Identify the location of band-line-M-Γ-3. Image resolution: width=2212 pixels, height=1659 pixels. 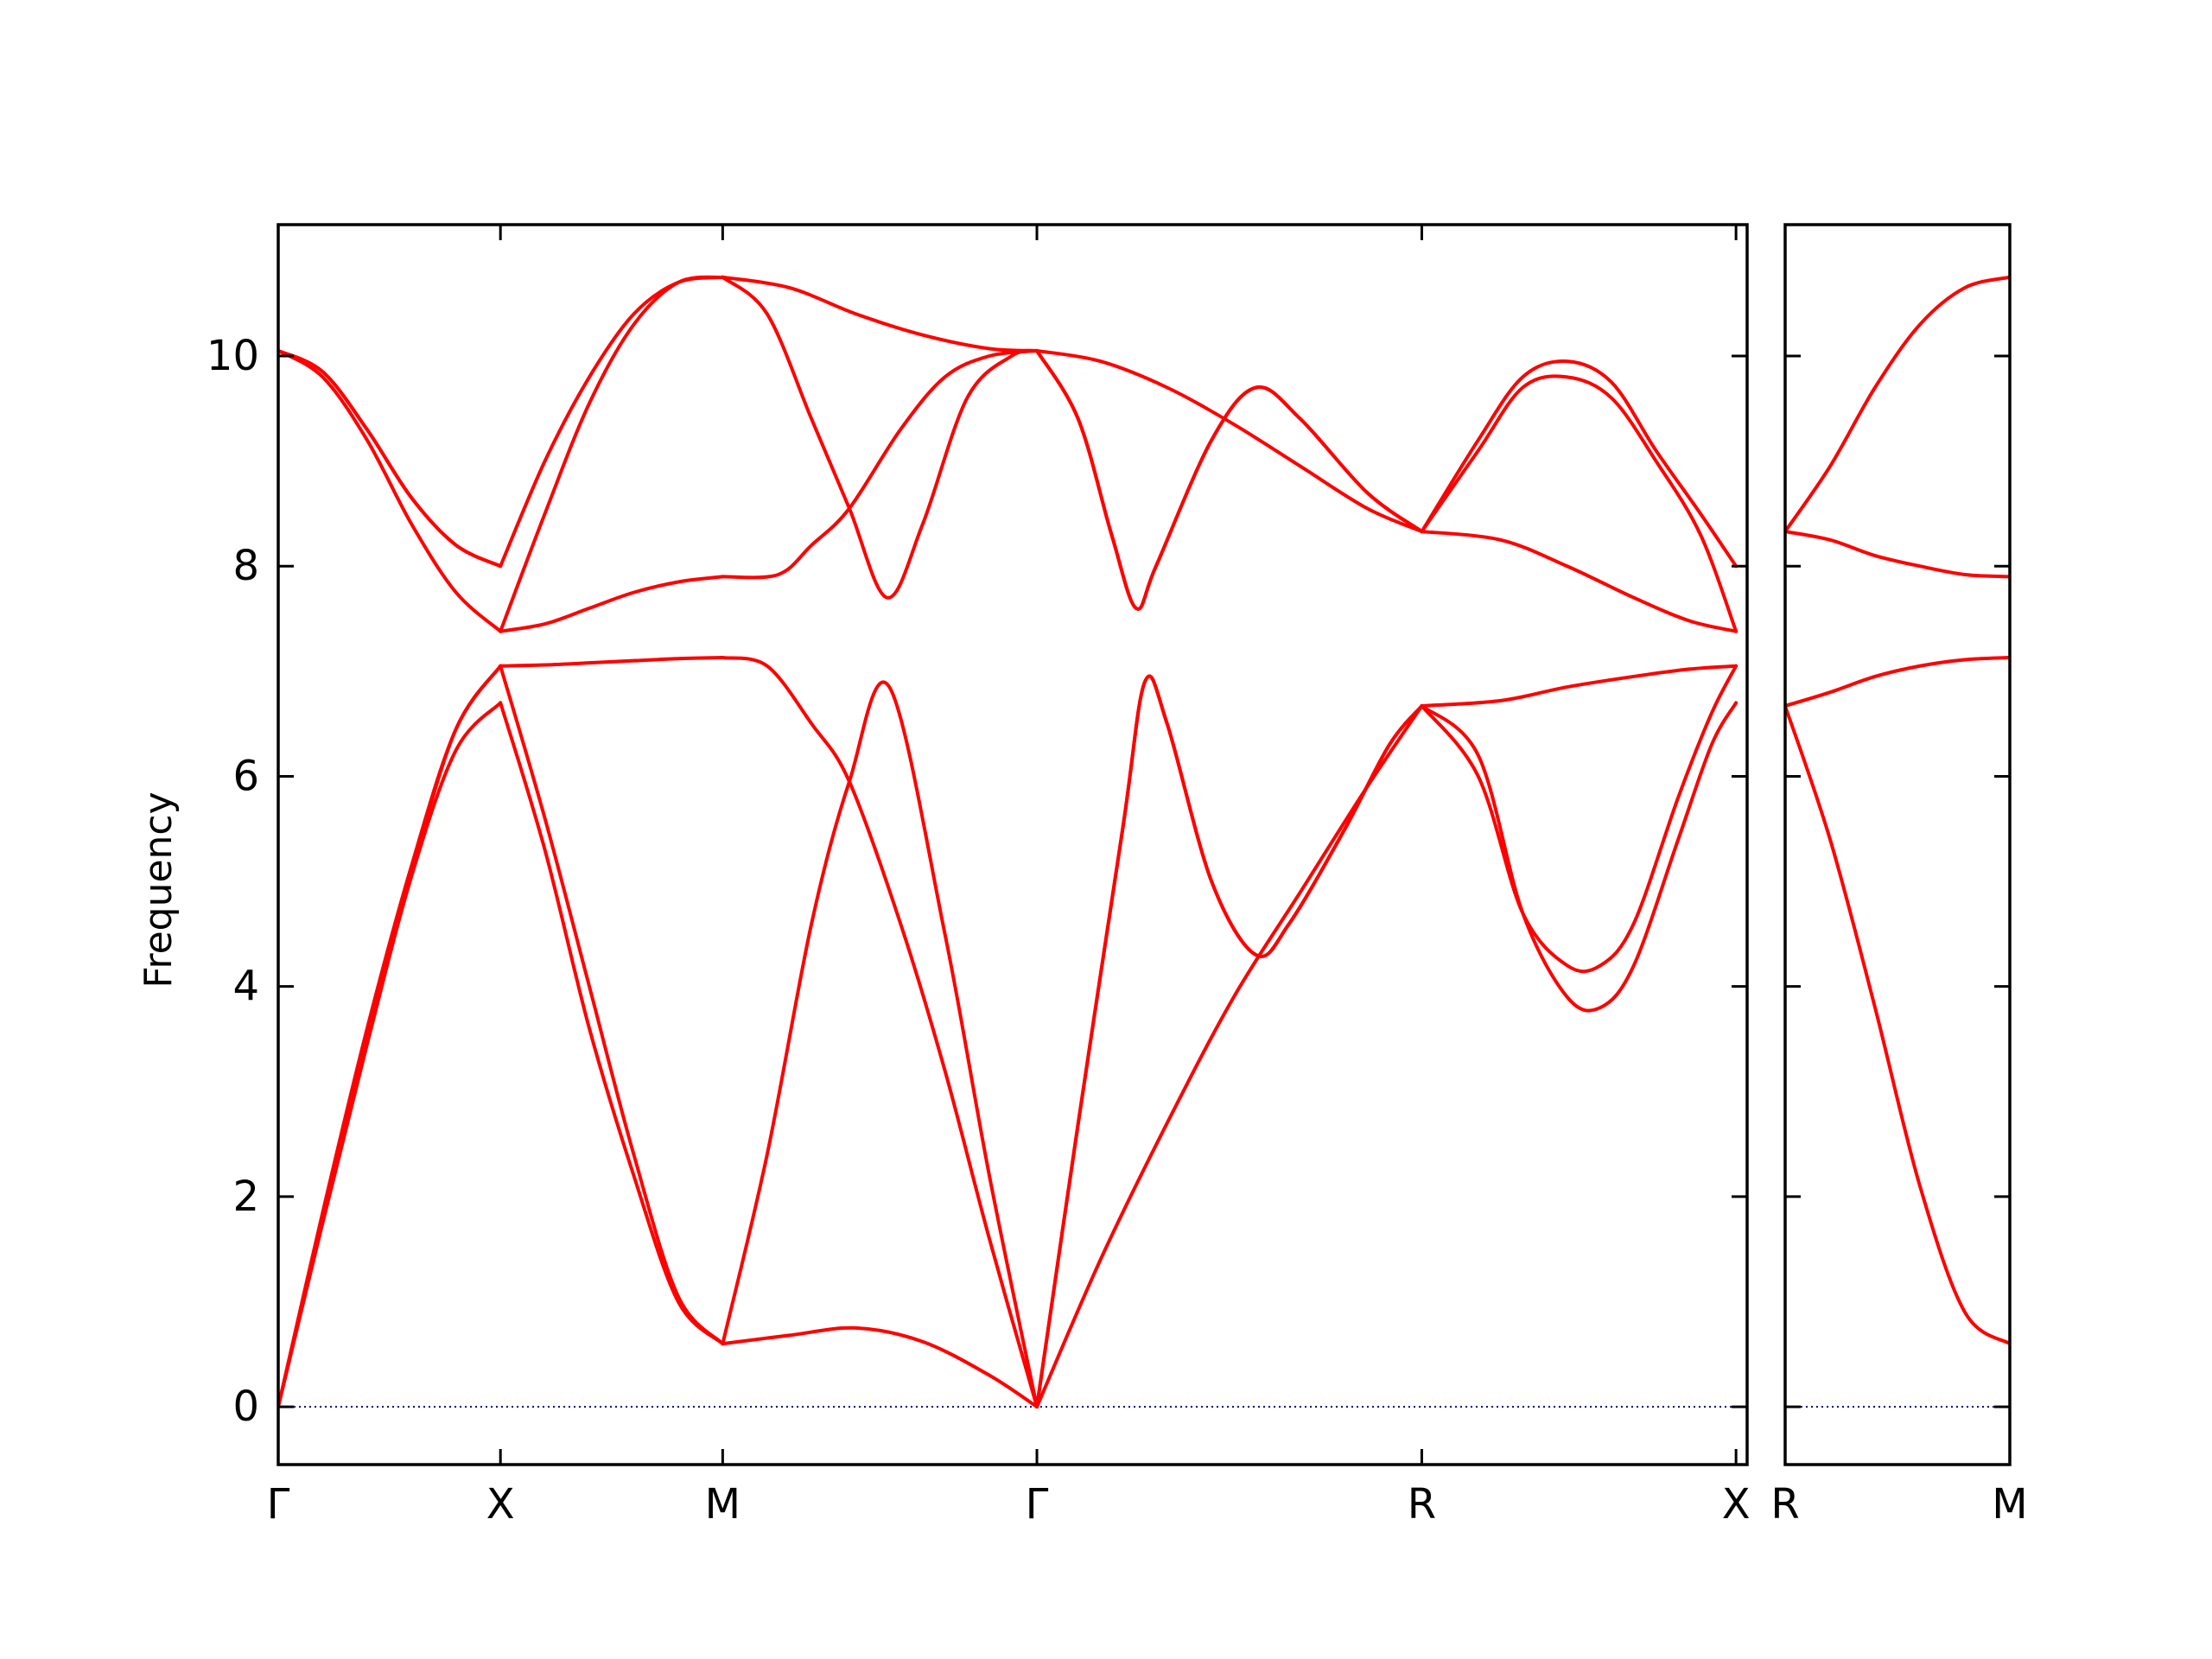
(880, 1032).